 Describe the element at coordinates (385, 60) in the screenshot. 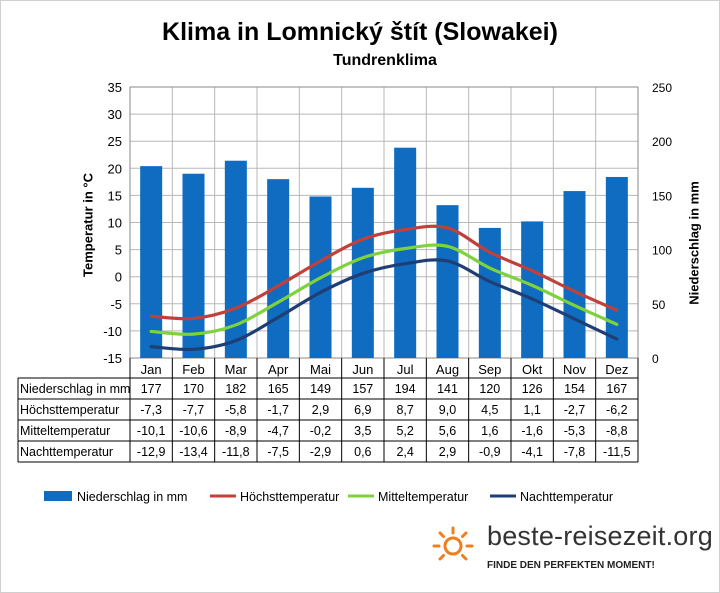

I see `chart-subtitle: Tundrenklima` at that location.